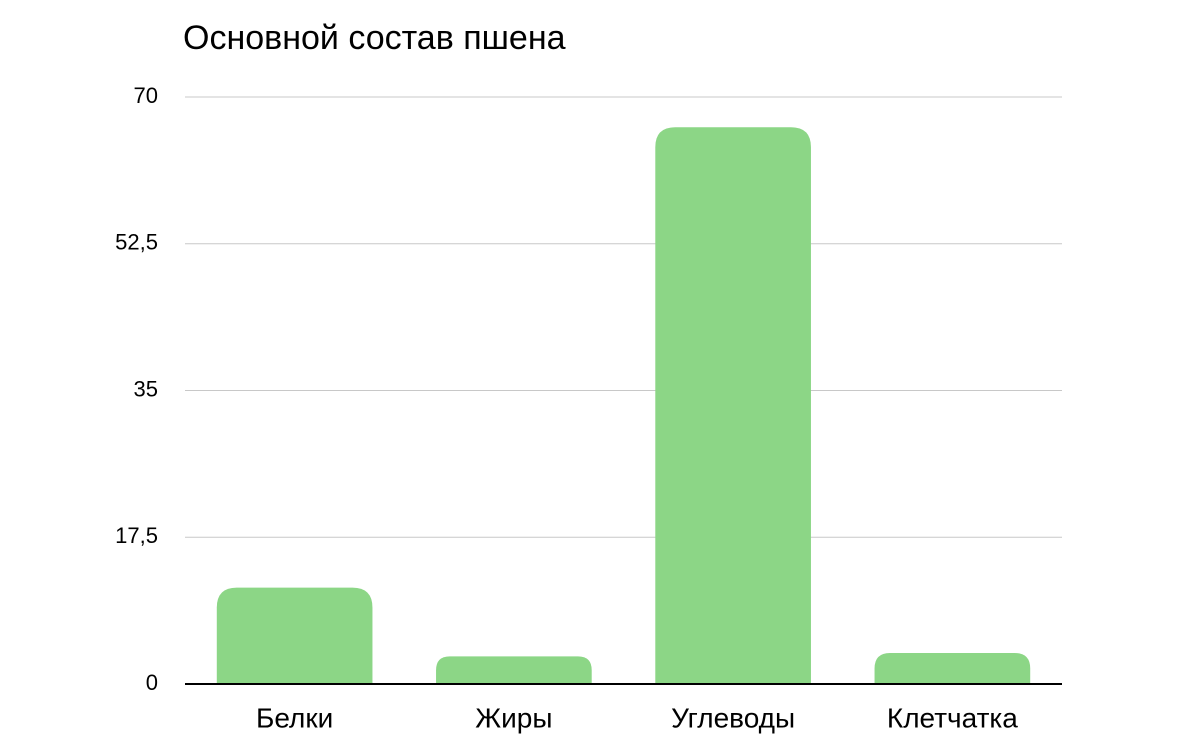 The width and height of the screenshot is (1200, 749). I want to click on x-tick-label: Углеводы, so click(733, 717).